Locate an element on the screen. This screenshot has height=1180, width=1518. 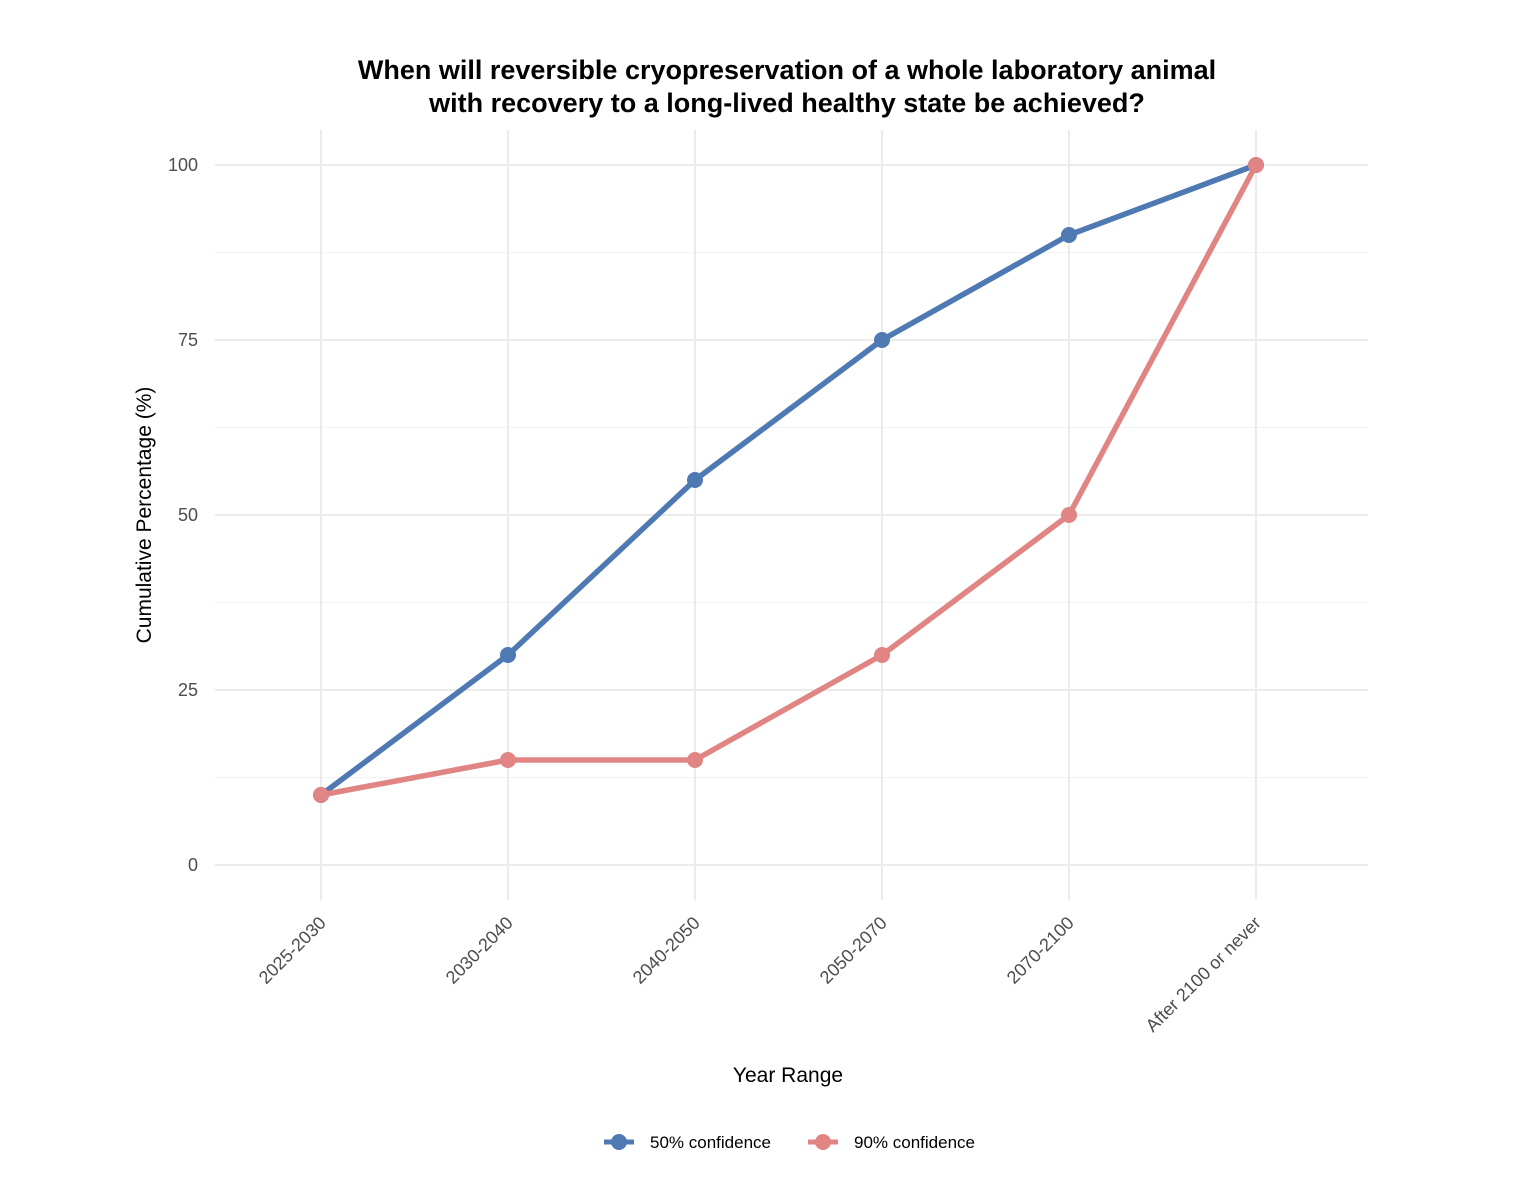
y-tick-label: 75 is located at coordinates (188, 340).